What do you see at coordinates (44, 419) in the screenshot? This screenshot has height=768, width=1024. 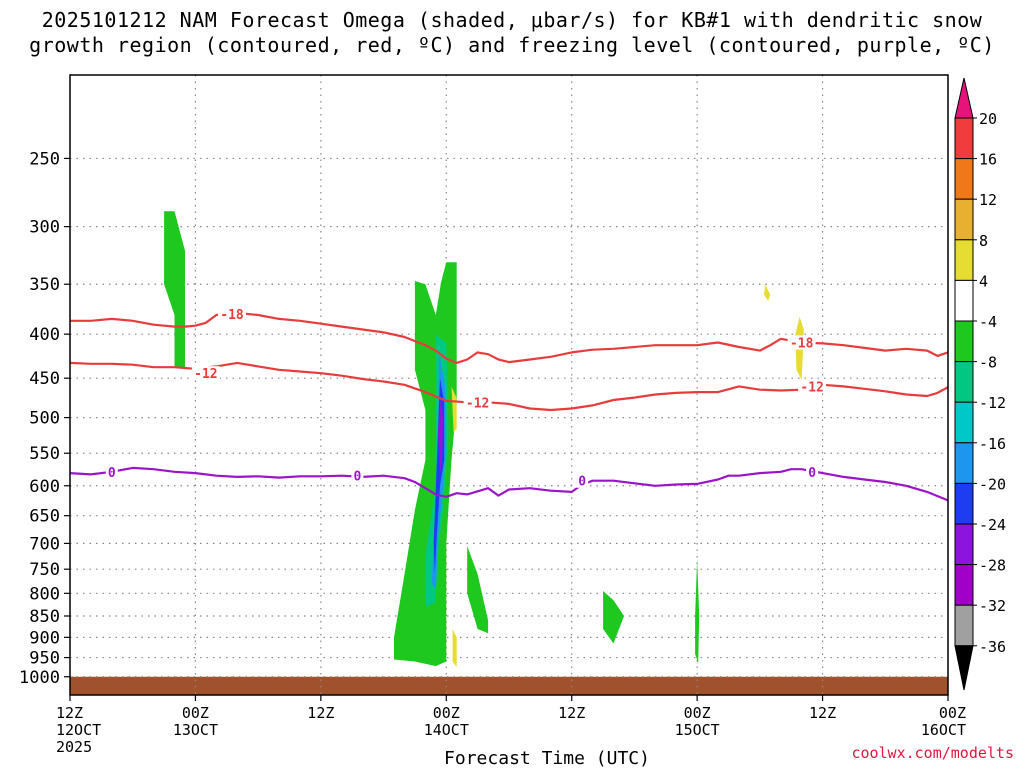 I see `y-tick-label: 500` at bounding box center [44, 419].